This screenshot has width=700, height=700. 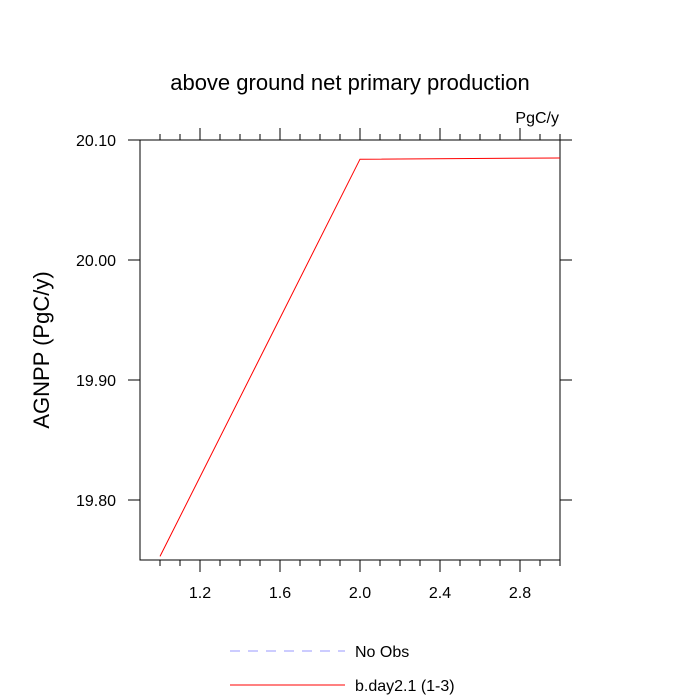 I want to click on y-tick-label: 20.00, so click(x=96, y=261).